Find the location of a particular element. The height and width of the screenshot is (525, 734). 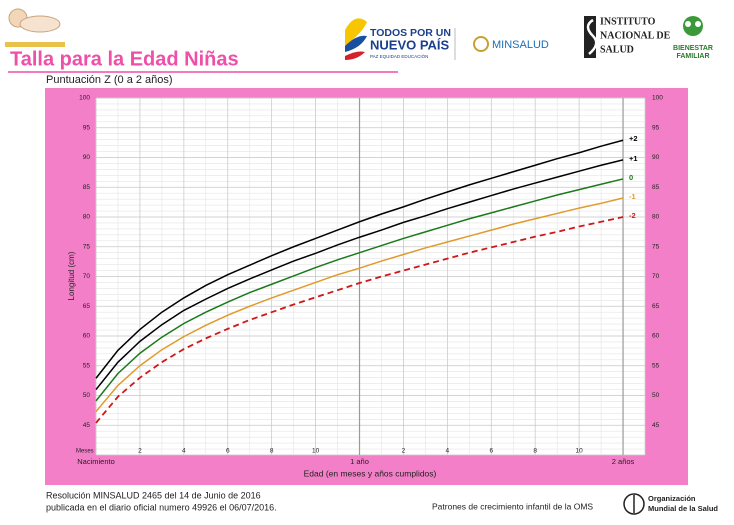

y-tick-label-right: 75 is located at coordinates (656, 246).